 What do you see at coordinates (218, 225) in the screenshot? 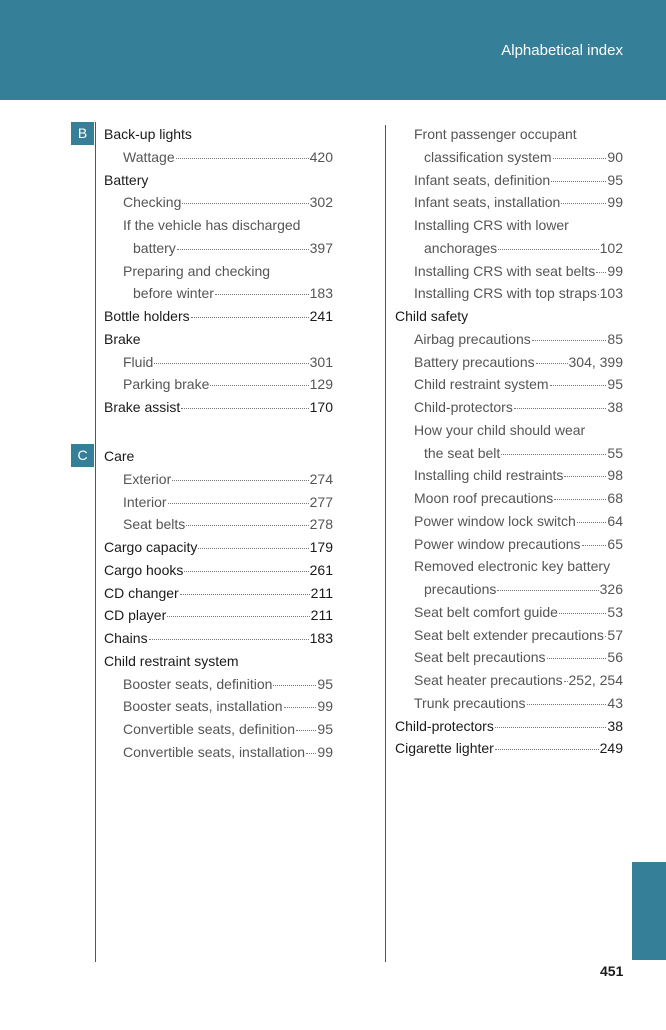
I see `index-entry: If the vehicle has discharged` at bounding box center [218, 225].